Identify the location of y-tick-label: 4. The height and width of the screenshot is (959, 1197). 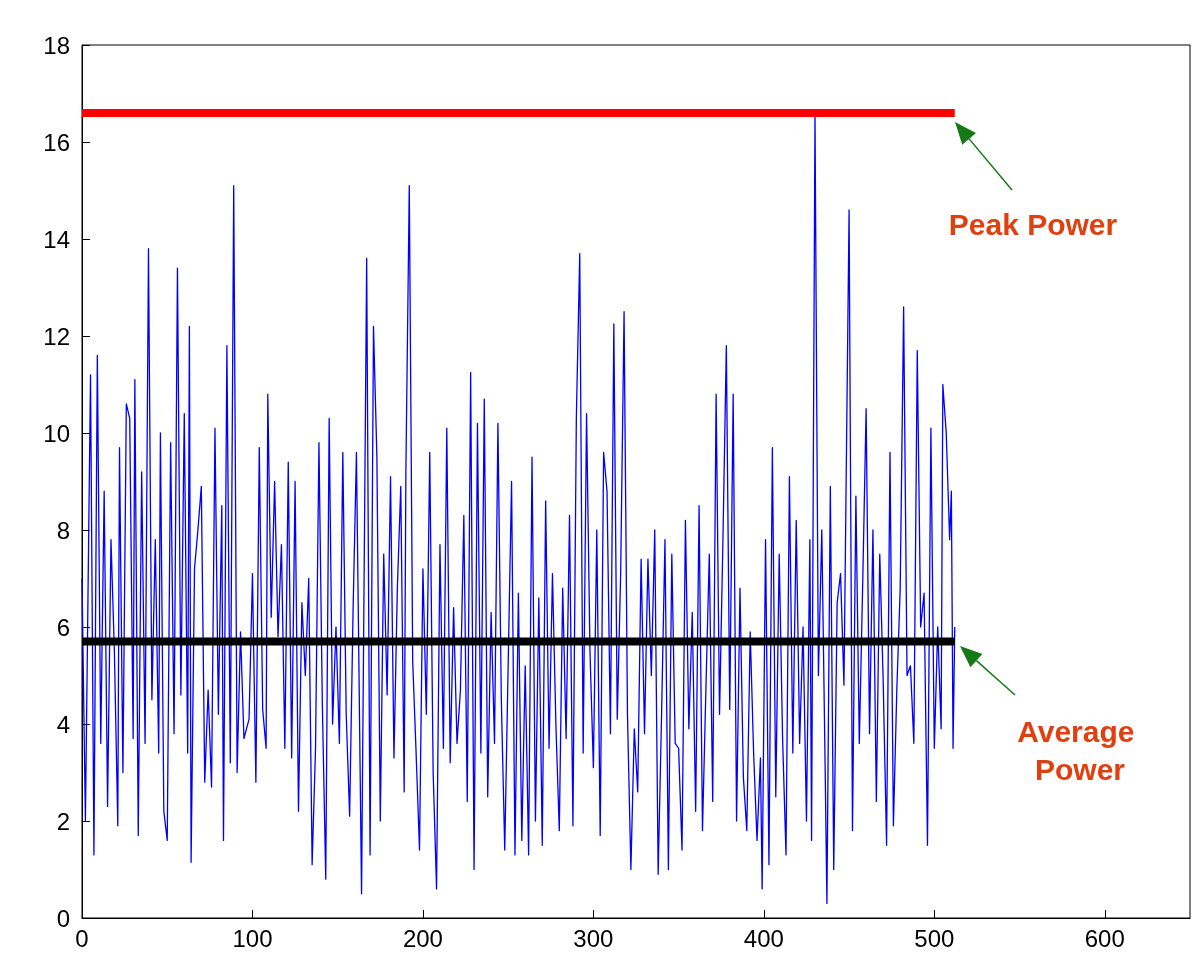
(63, 724).